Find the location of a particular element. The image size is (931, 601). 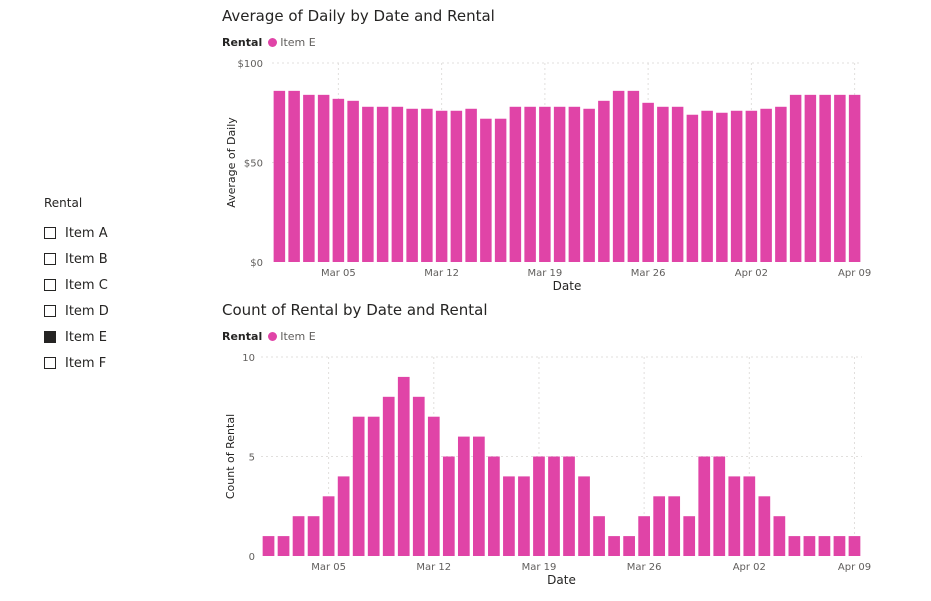

x-tick-label: Apr 02 is located at coordinates (751, 273).